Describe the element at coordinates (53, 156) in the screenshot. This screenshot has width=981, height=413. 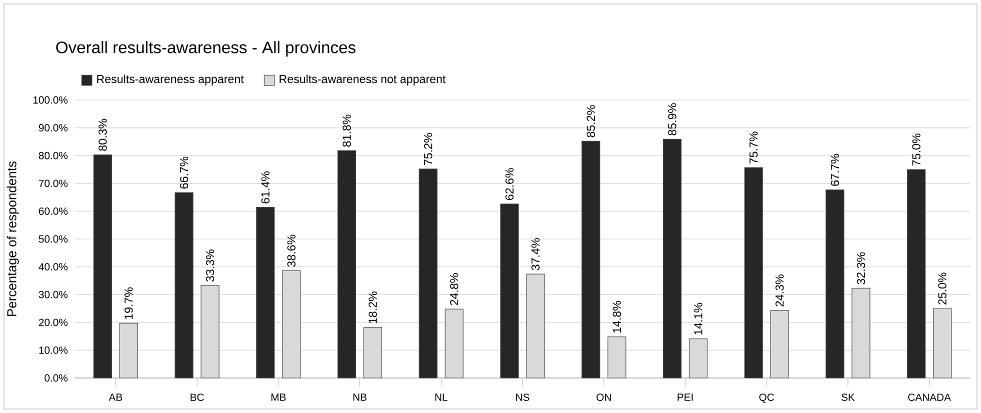
I see `y-tick-label: 80.0%` at that location.